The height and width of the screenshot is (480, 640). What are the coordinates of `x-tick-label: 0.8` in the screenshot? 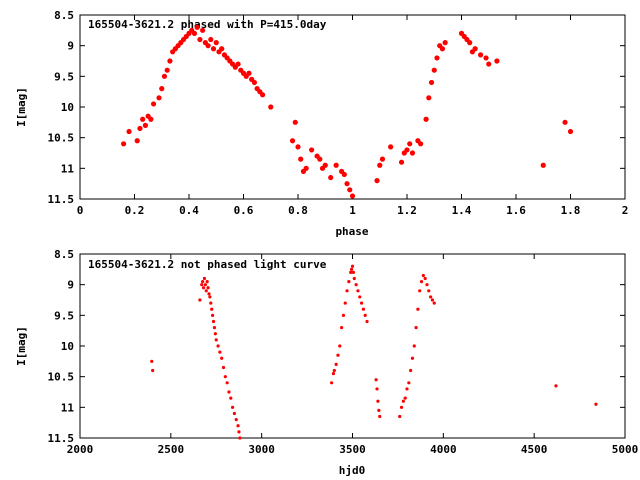 It's located at (298, 210).